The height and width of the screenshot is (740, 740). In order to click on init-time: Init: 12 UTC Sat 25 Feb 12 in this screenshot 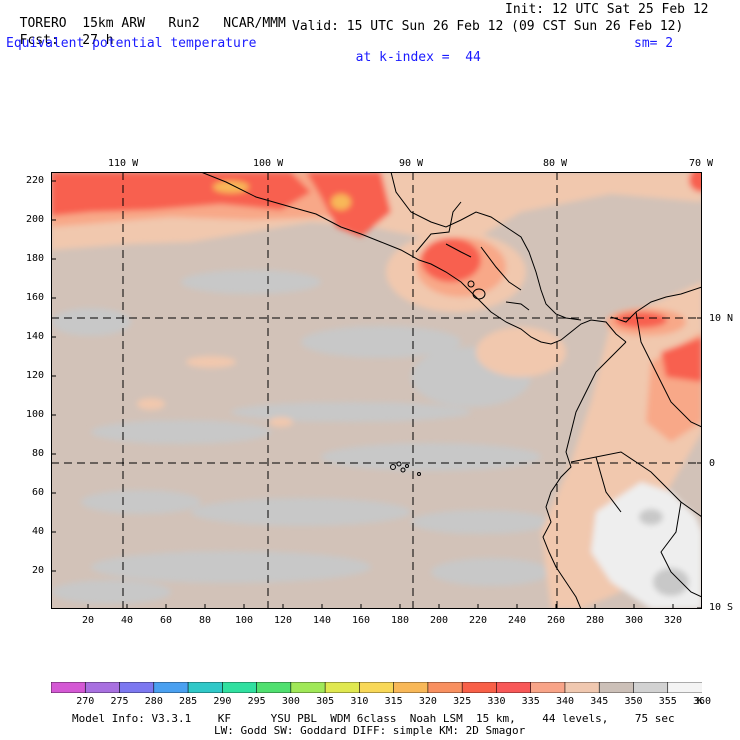, I will do `click(607, 9)`.